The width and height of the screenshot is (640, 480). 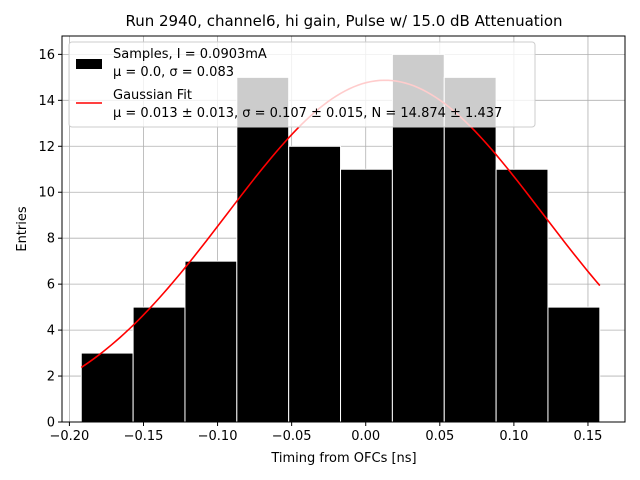 What do you see at coordinates (51, 285) in the screenshot?
I see `y-tick-label: 6` at bounding box center [51, 285].